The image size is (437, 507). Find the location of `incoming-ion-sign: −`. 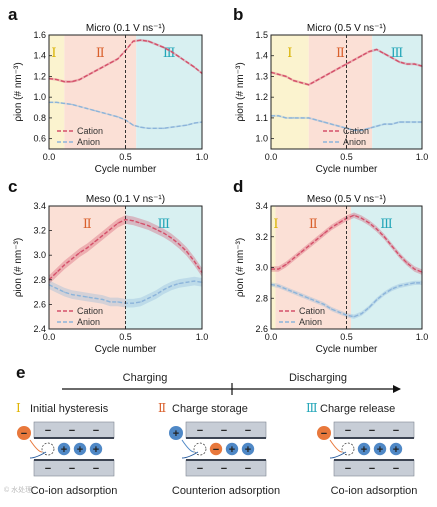

incoming-ion-sign: − is located at coordinates (324, 434).